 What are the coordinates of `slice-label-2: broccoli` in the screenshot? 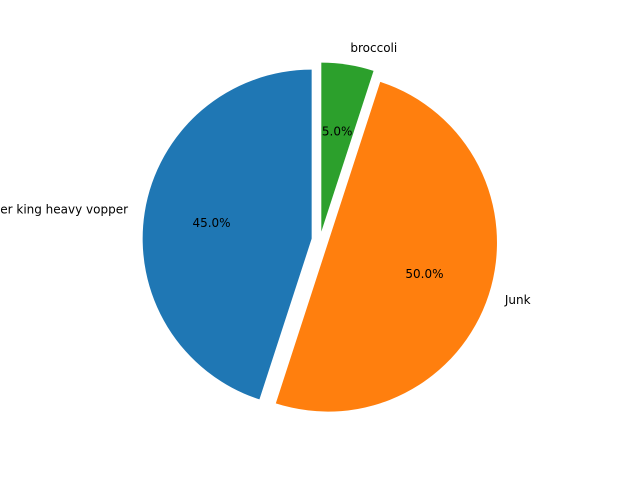 It's located at (373, 48).